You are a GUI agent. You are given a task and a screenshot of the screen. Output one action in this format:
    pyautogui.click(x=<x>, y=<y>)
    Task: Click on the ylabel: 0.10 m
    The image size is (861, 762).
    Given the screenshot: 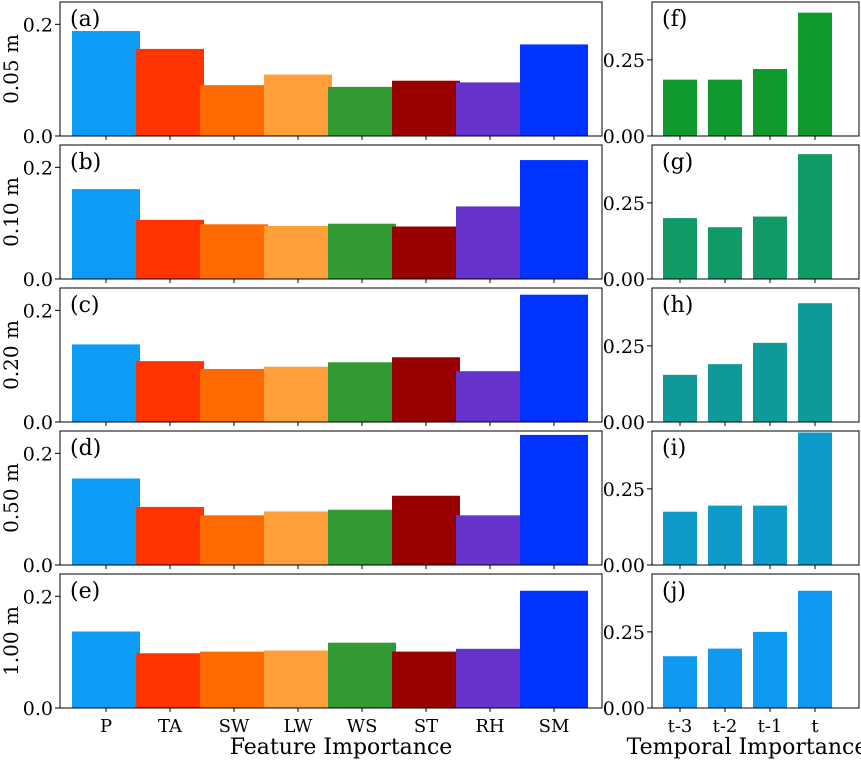 What is the action you would take?
    pyautogui.click(x=11, y=212)
    